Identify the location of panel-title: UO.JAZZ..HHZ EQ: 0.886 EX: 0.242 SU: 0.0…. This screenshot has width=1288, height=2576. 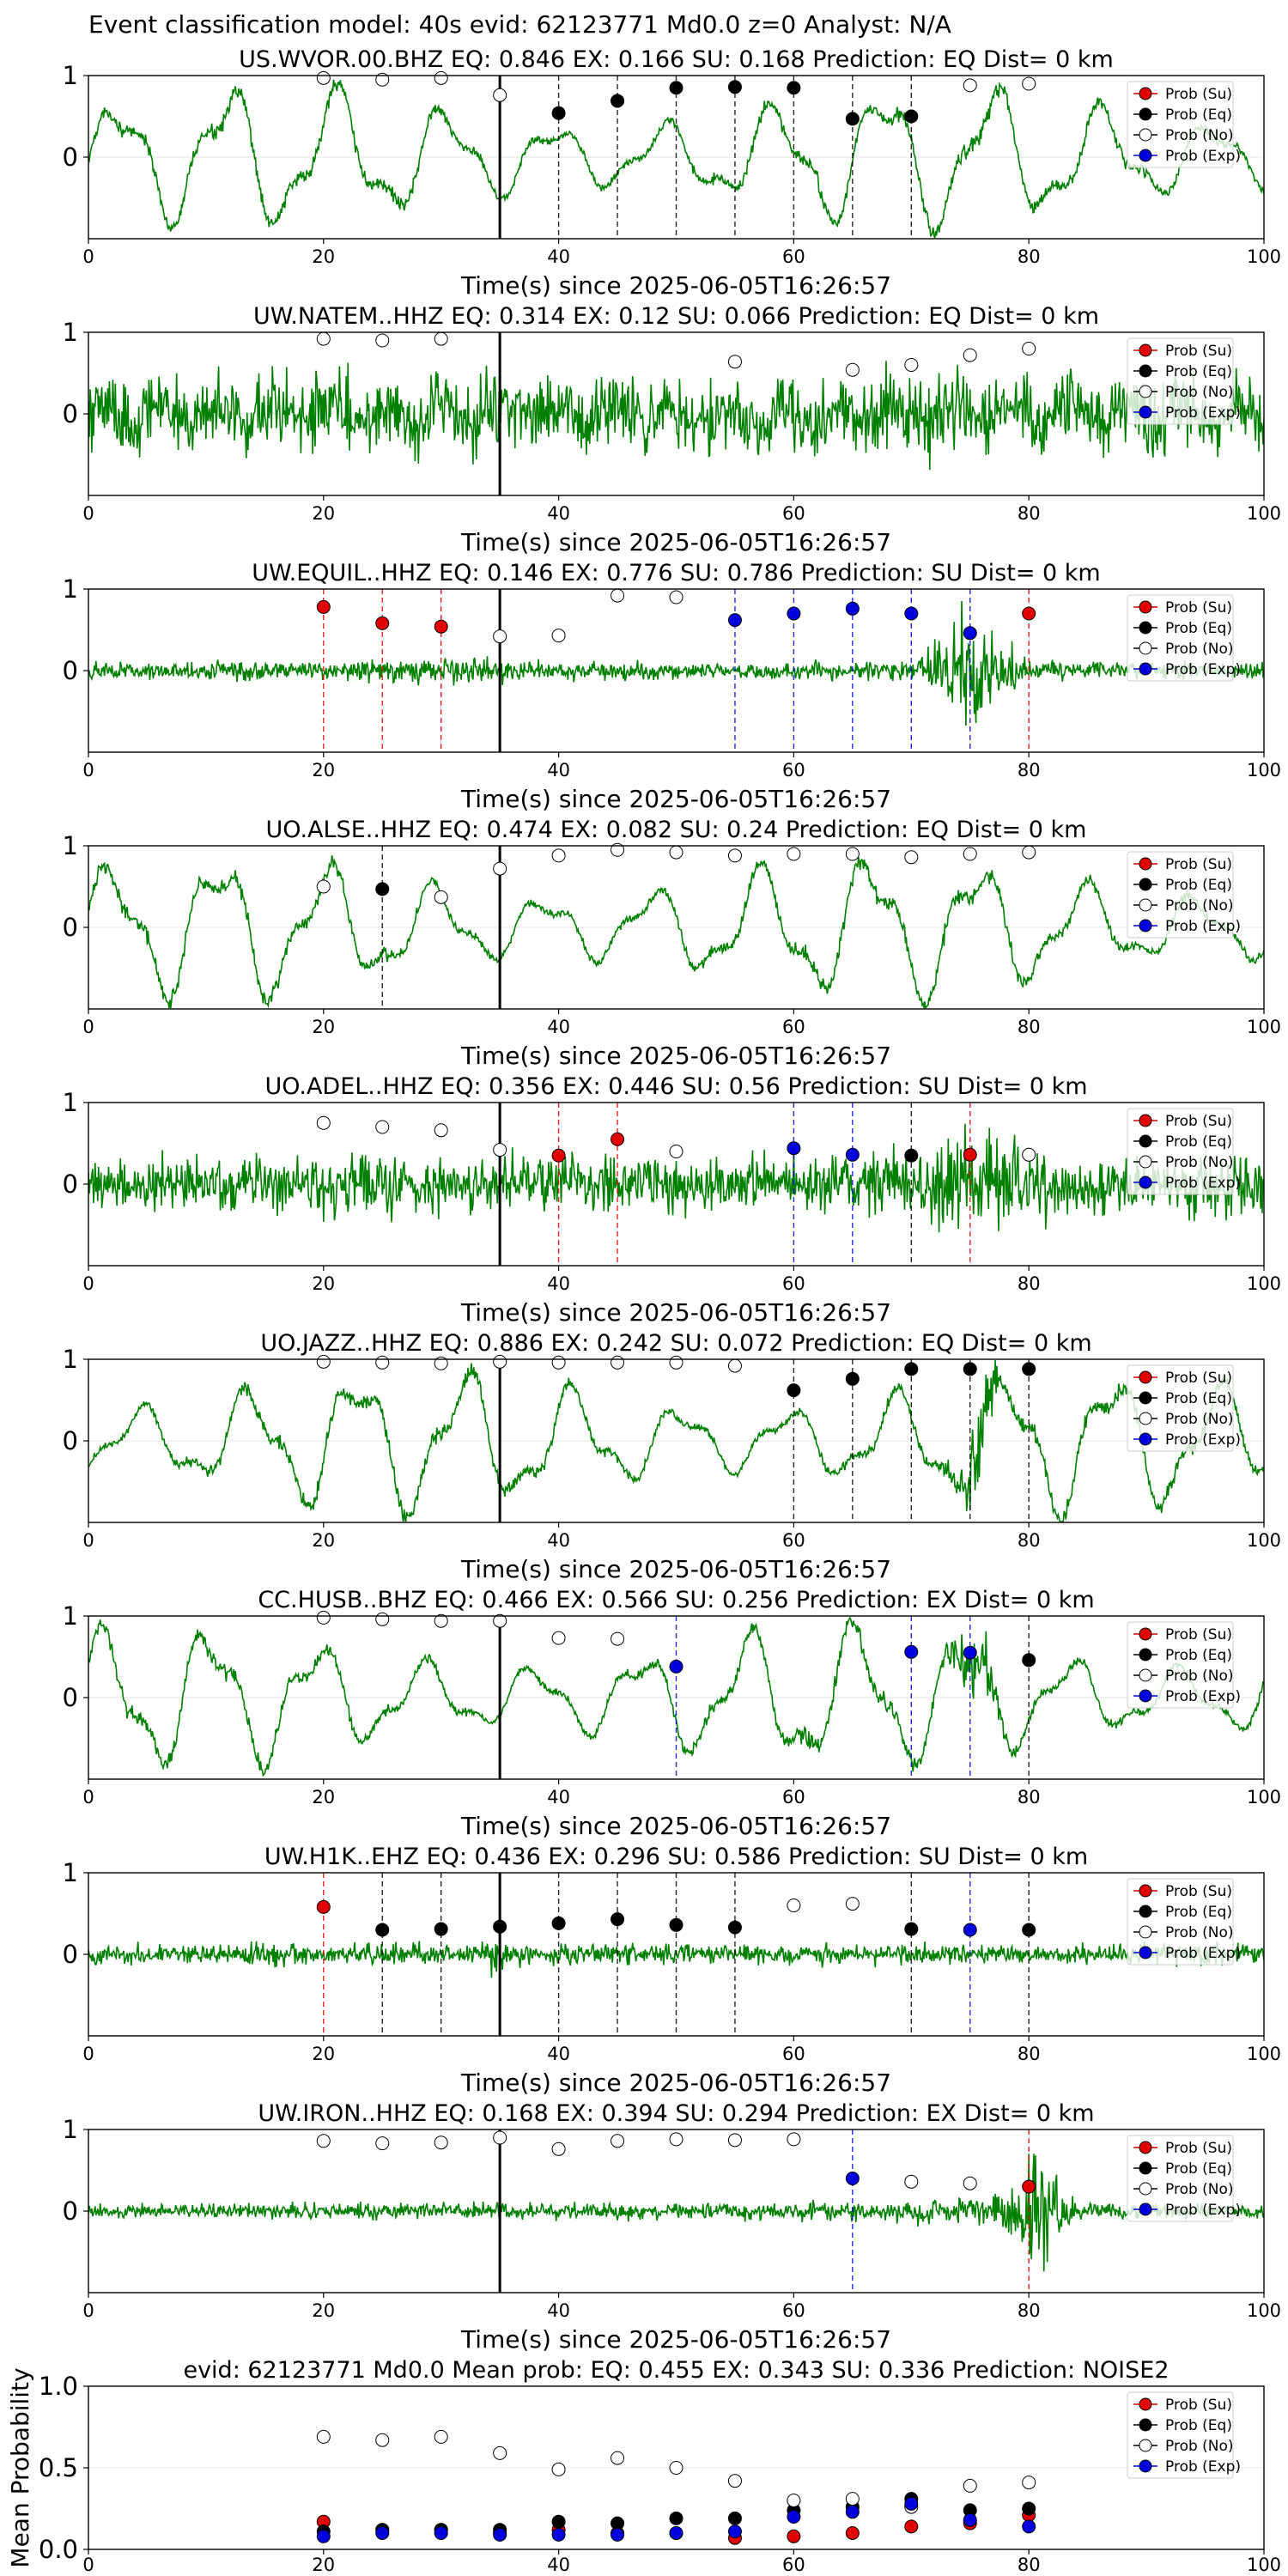
(675, 1343).